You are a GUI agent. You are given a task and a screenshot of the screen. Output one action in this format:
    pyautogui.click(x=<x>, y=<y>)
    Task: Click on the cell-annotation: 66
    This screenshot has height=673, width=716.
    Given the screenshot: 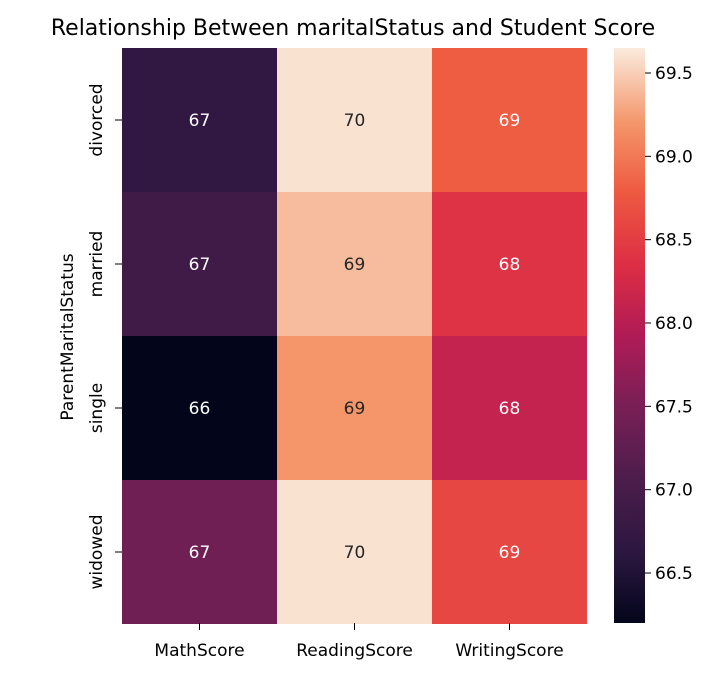 What is the action you would take?
    pyautogui.click(x=200, y=409)
    